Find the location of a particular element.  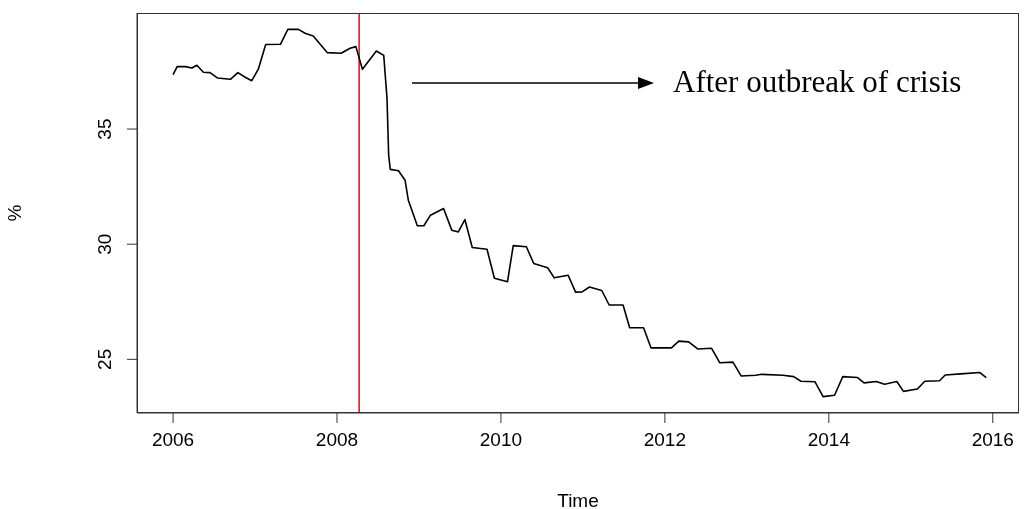

annotation: After outbreak of crisis is located at coordinates (817, 82).